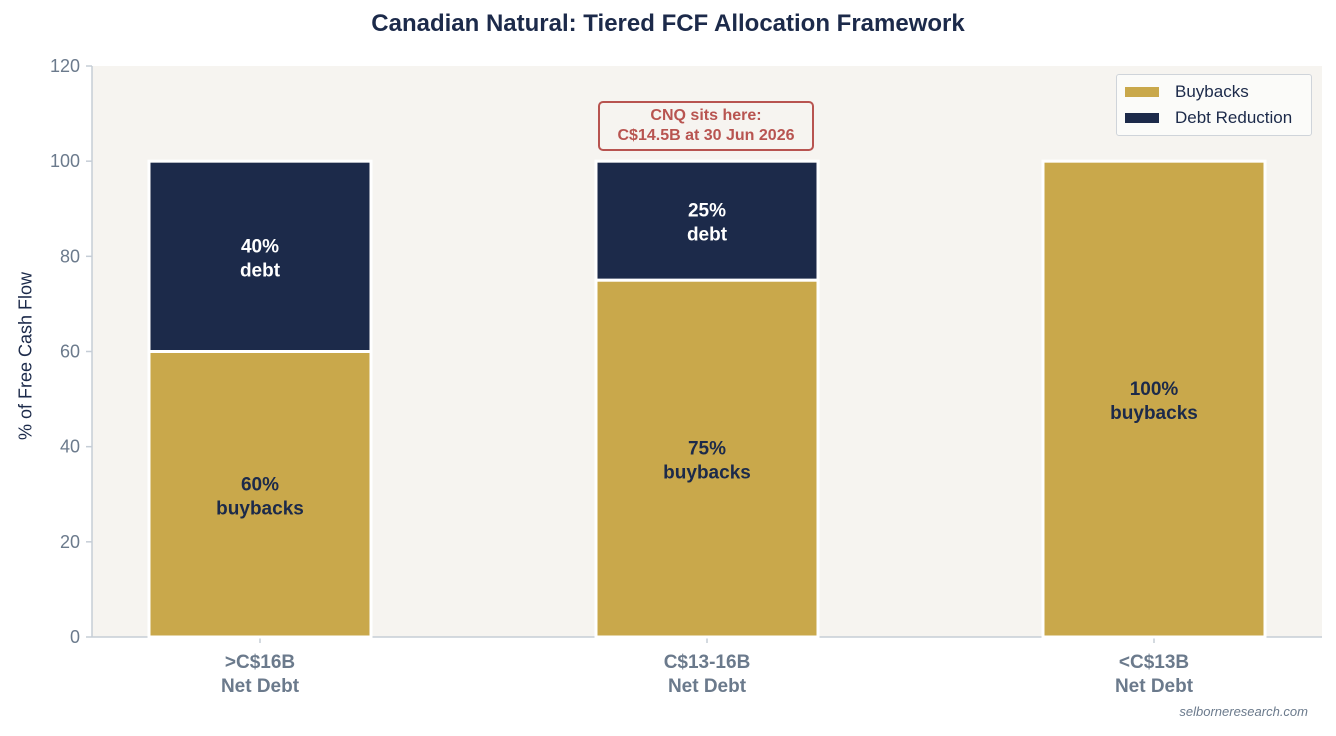  I want to click on x-tick-label: C$13-16B, so click(707, 662).